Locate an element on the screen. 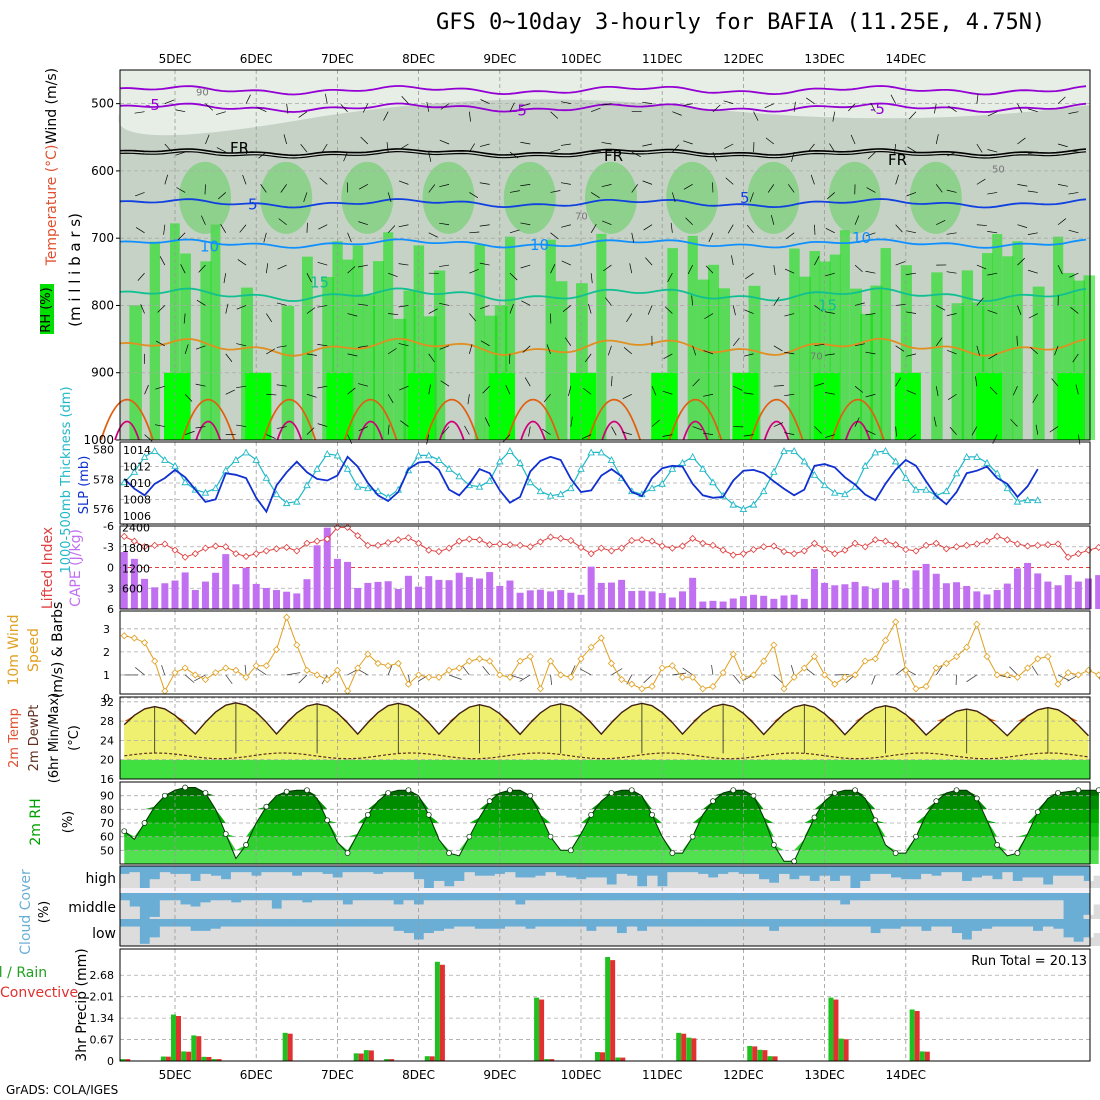 The image size is (1100, 1100). precip-total-bar is located at coordinates (750, 1053).